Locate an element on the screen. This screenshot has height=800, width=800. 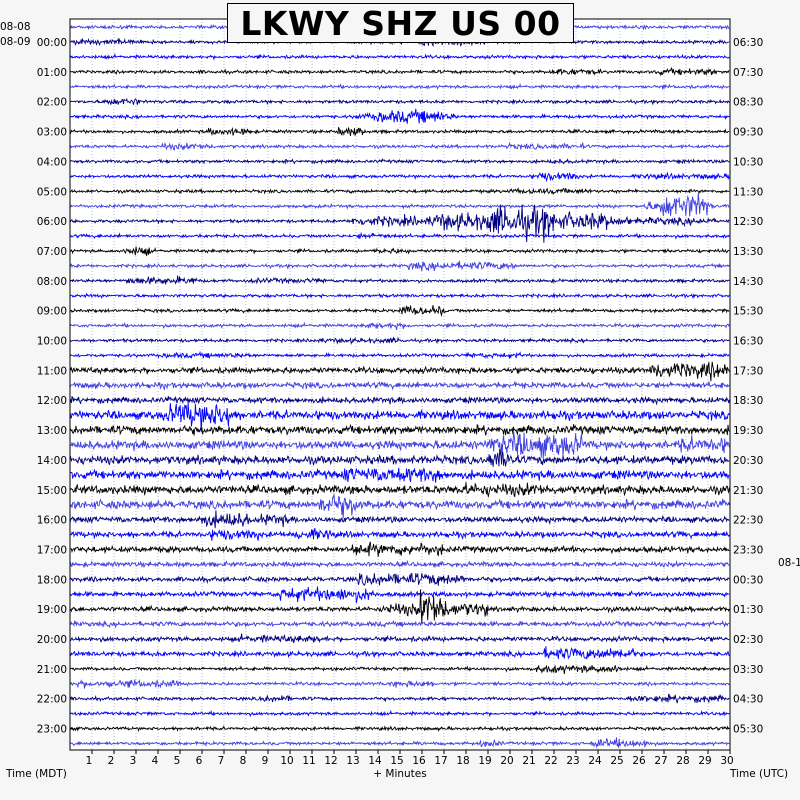
x-tick-label-9: 9 is located at coordinates (265, 761).